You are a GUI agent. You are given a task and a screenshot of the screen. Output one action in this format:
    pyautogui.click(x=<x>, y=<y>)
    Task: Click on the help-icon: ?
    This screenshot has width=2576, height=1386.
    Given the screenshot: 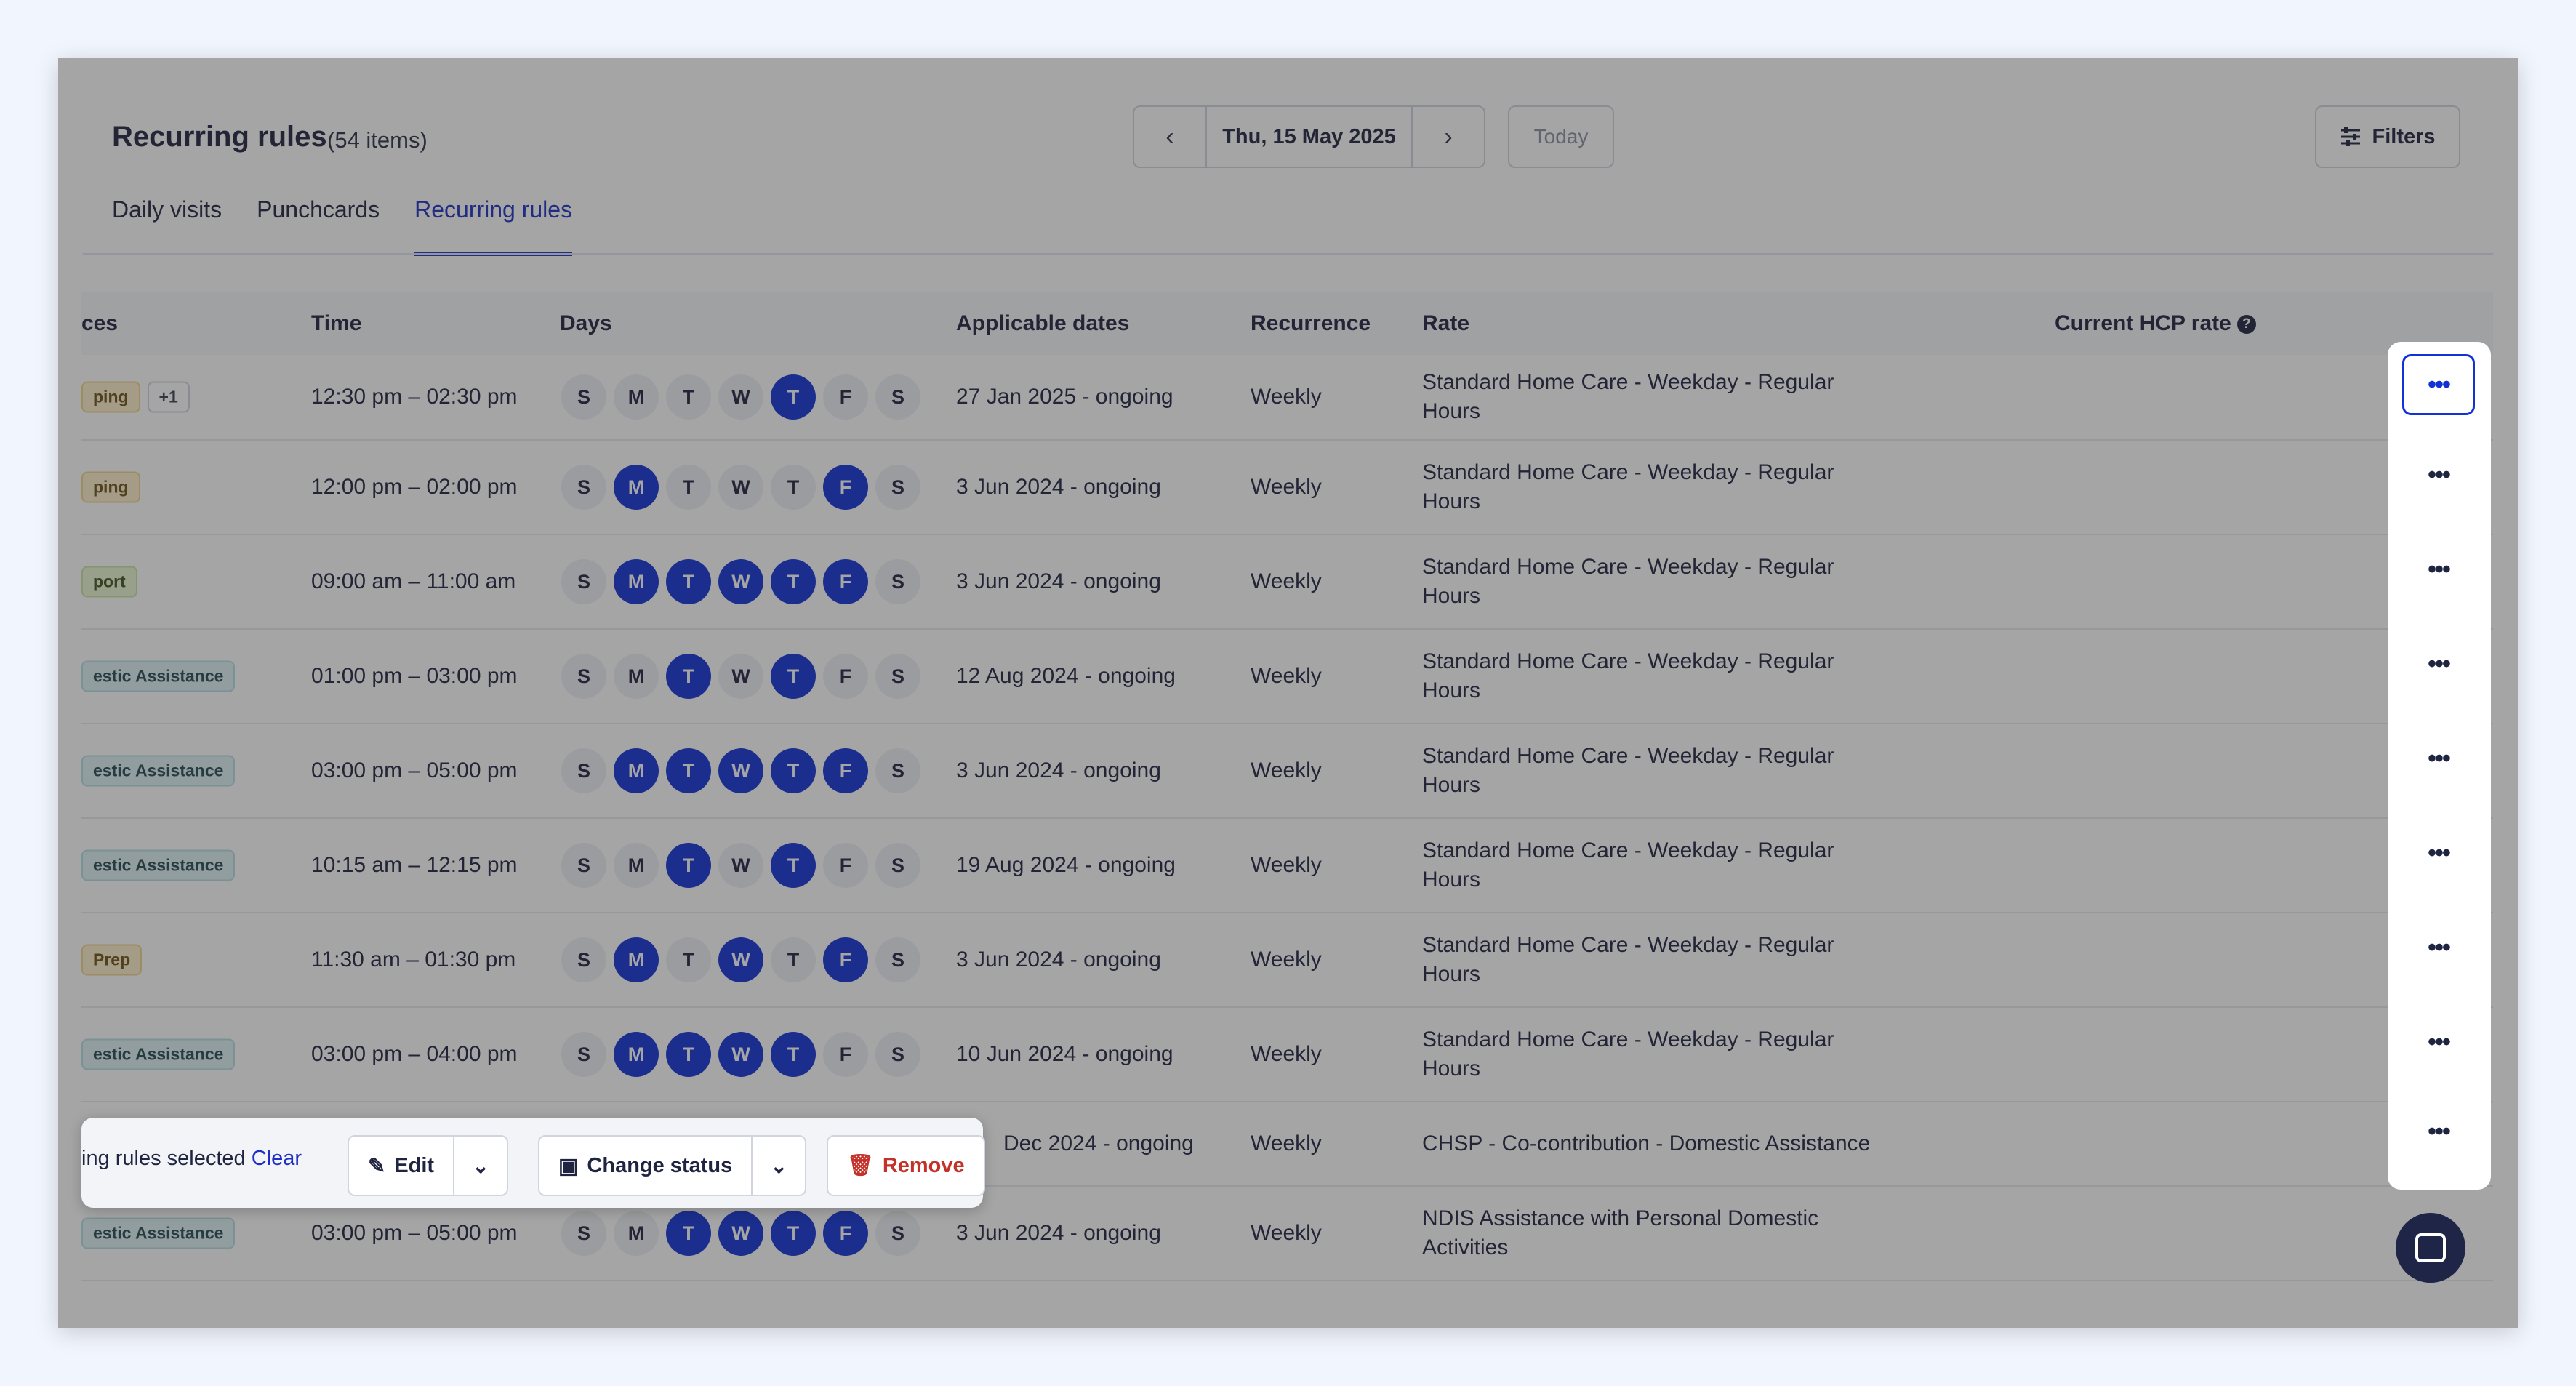 What is the action you would take?
    pyautogui.click(x=2246, y=325)
    